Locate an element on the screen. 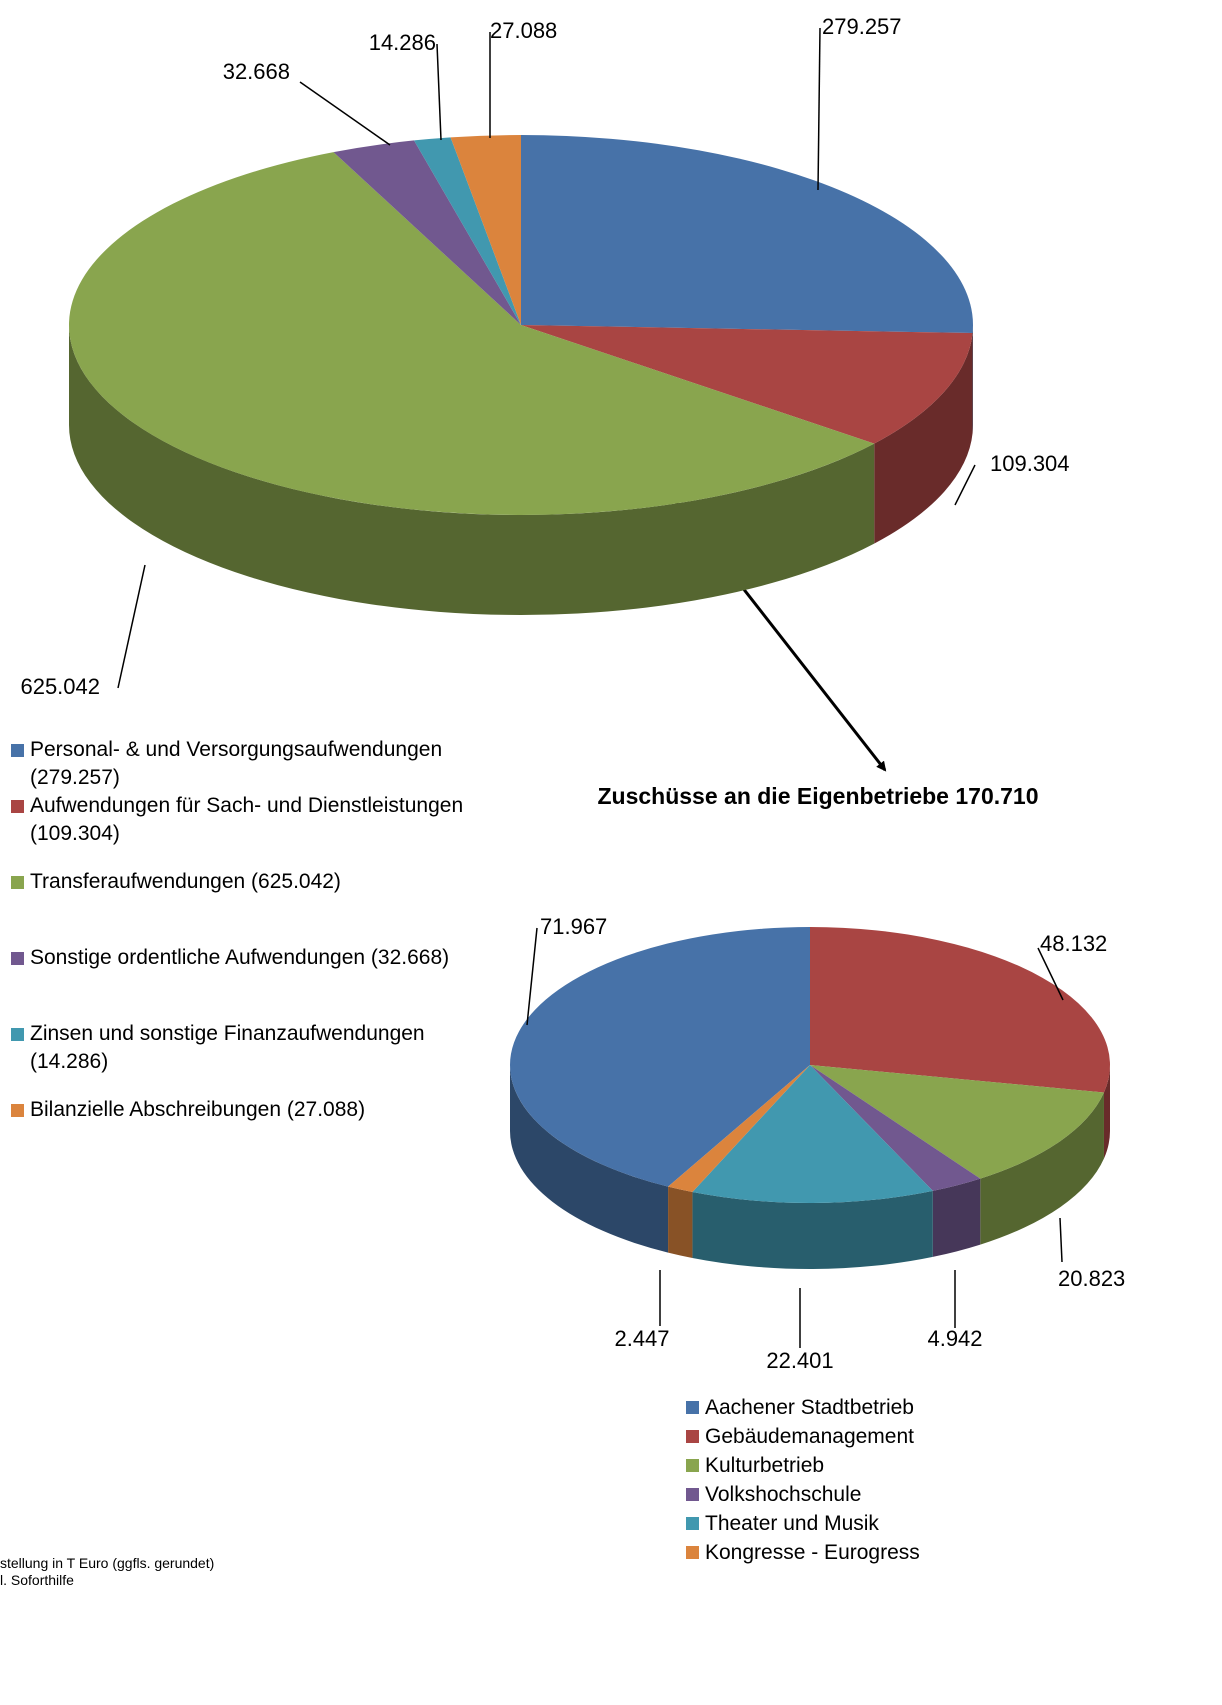 The image size is (1222, 1705). data-label: 22.401 is located at coordinates (799, 1360).